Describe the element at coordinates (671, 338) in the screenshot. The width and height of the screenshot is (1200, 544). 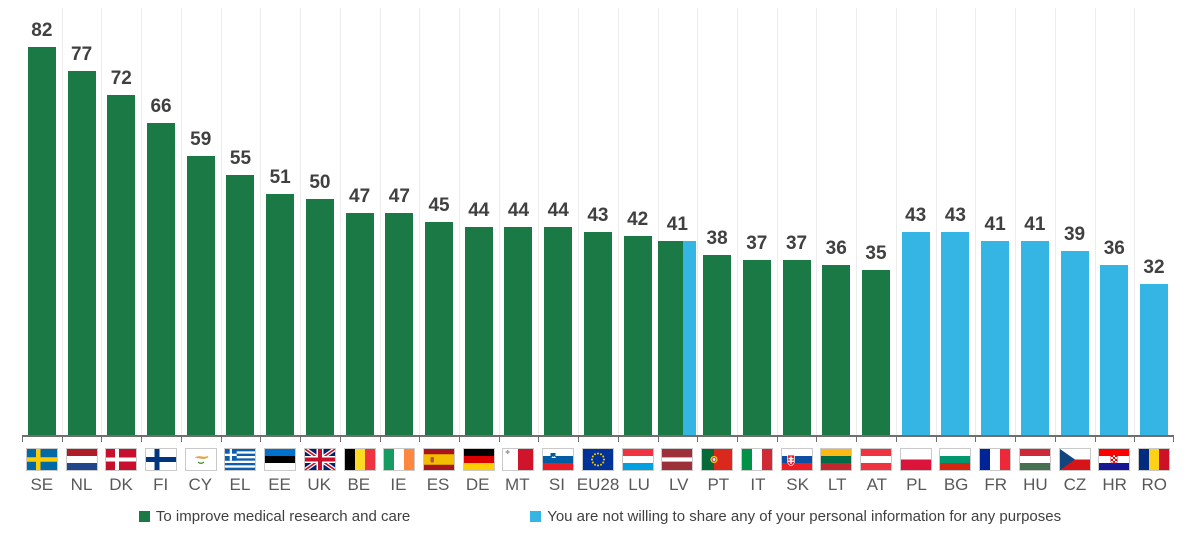
I see `bar-lv-medical-research` at that location.